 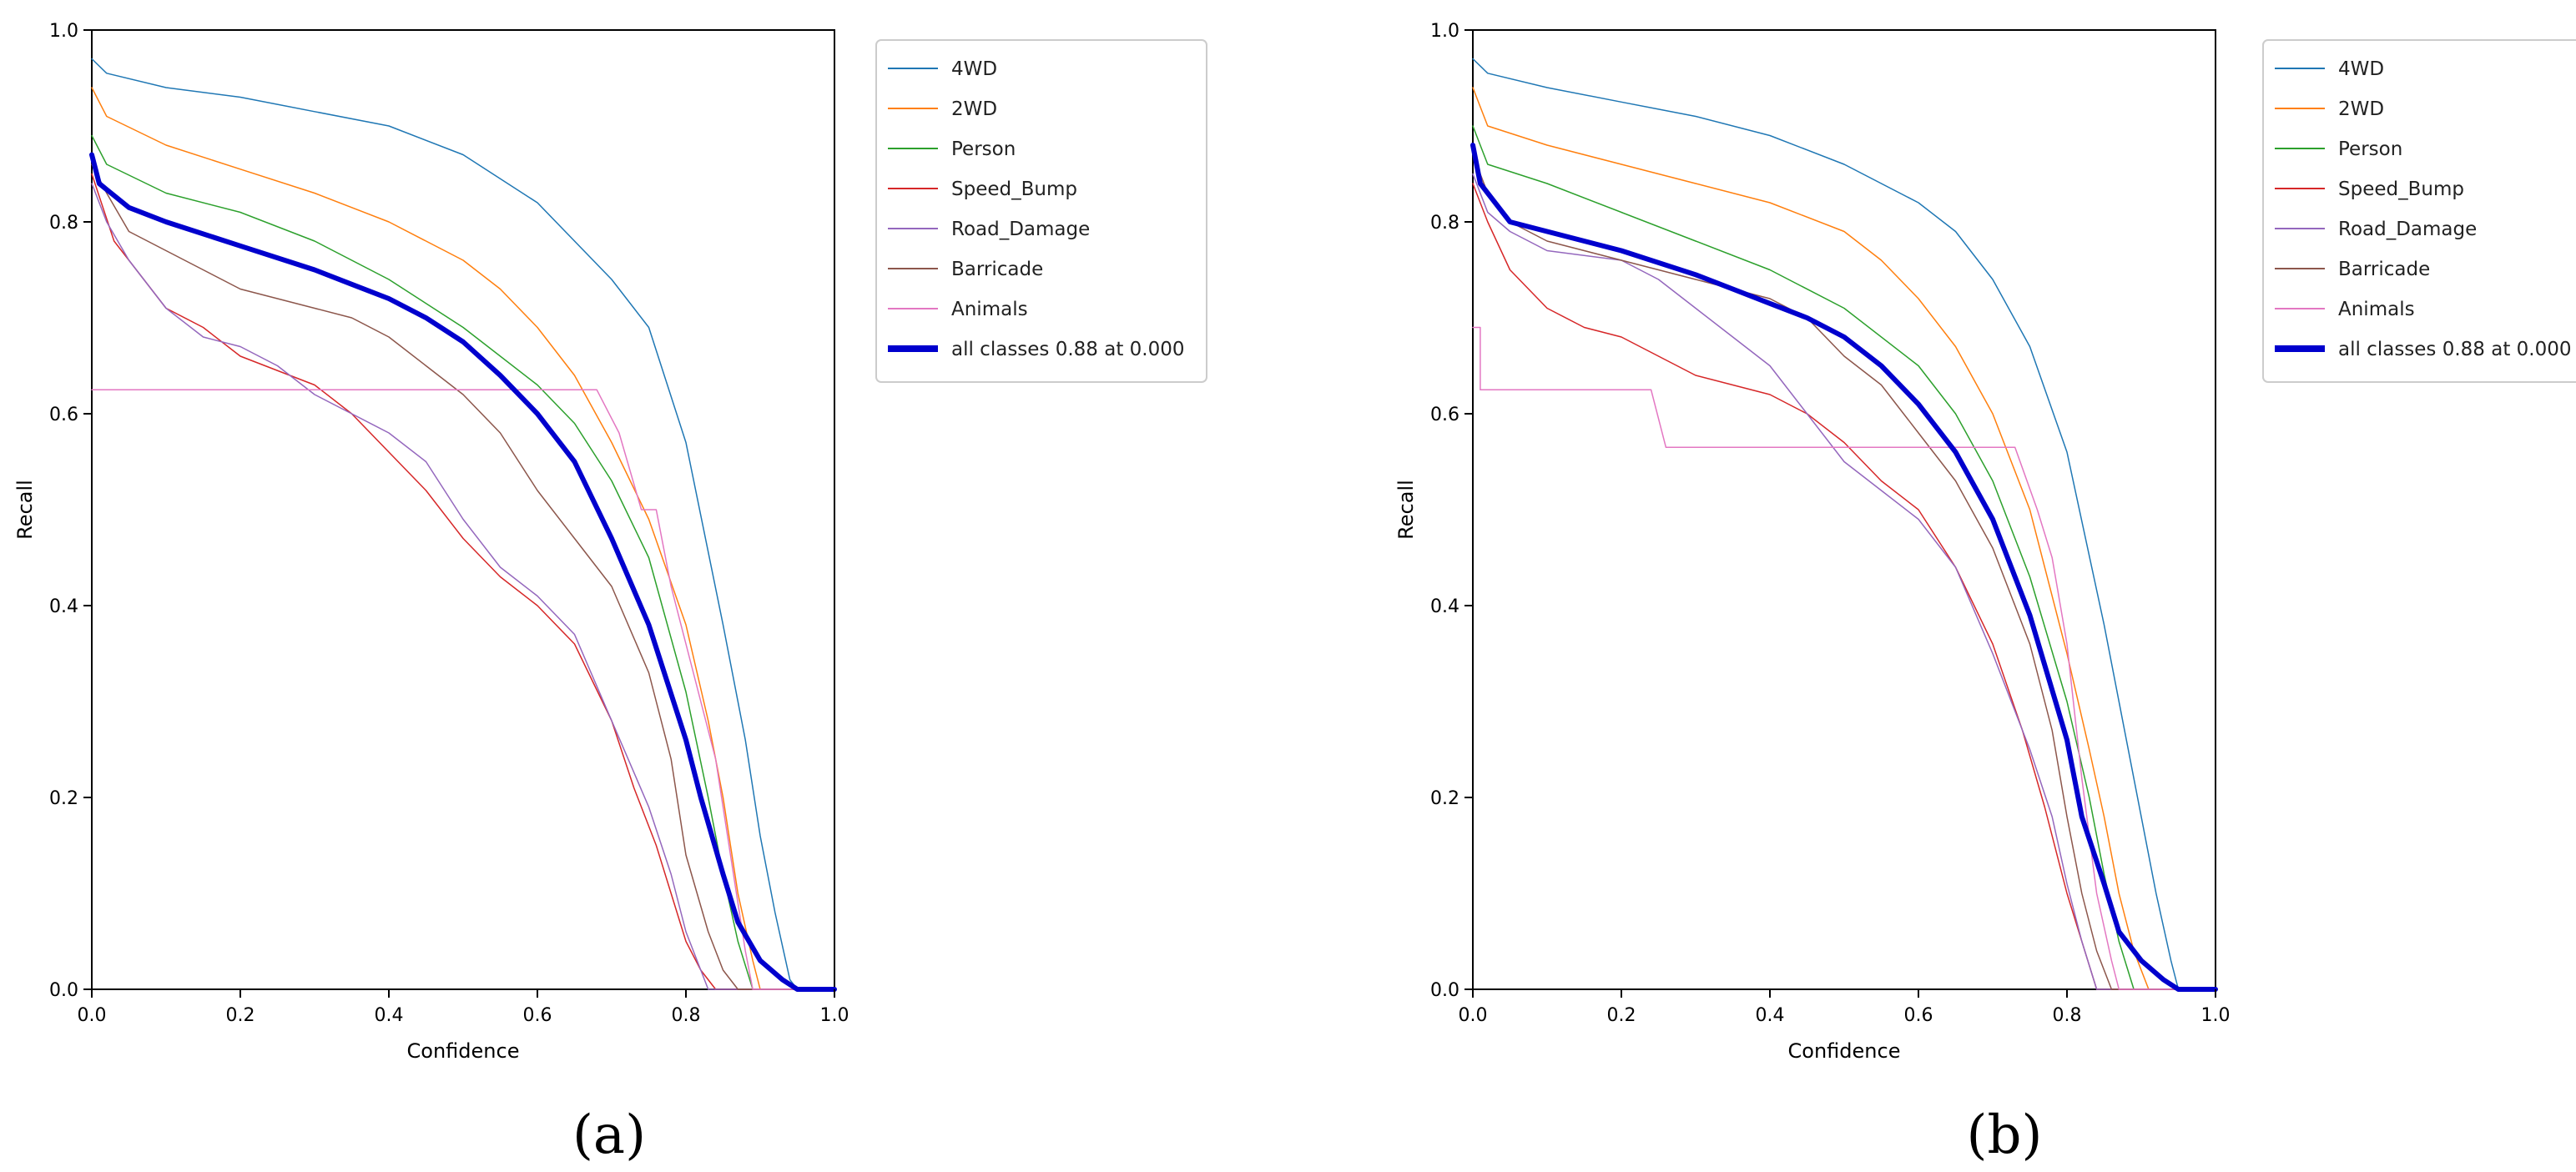 I want to click on legend-label-b-4: Road_Damage, so click(x=2407, y=229).